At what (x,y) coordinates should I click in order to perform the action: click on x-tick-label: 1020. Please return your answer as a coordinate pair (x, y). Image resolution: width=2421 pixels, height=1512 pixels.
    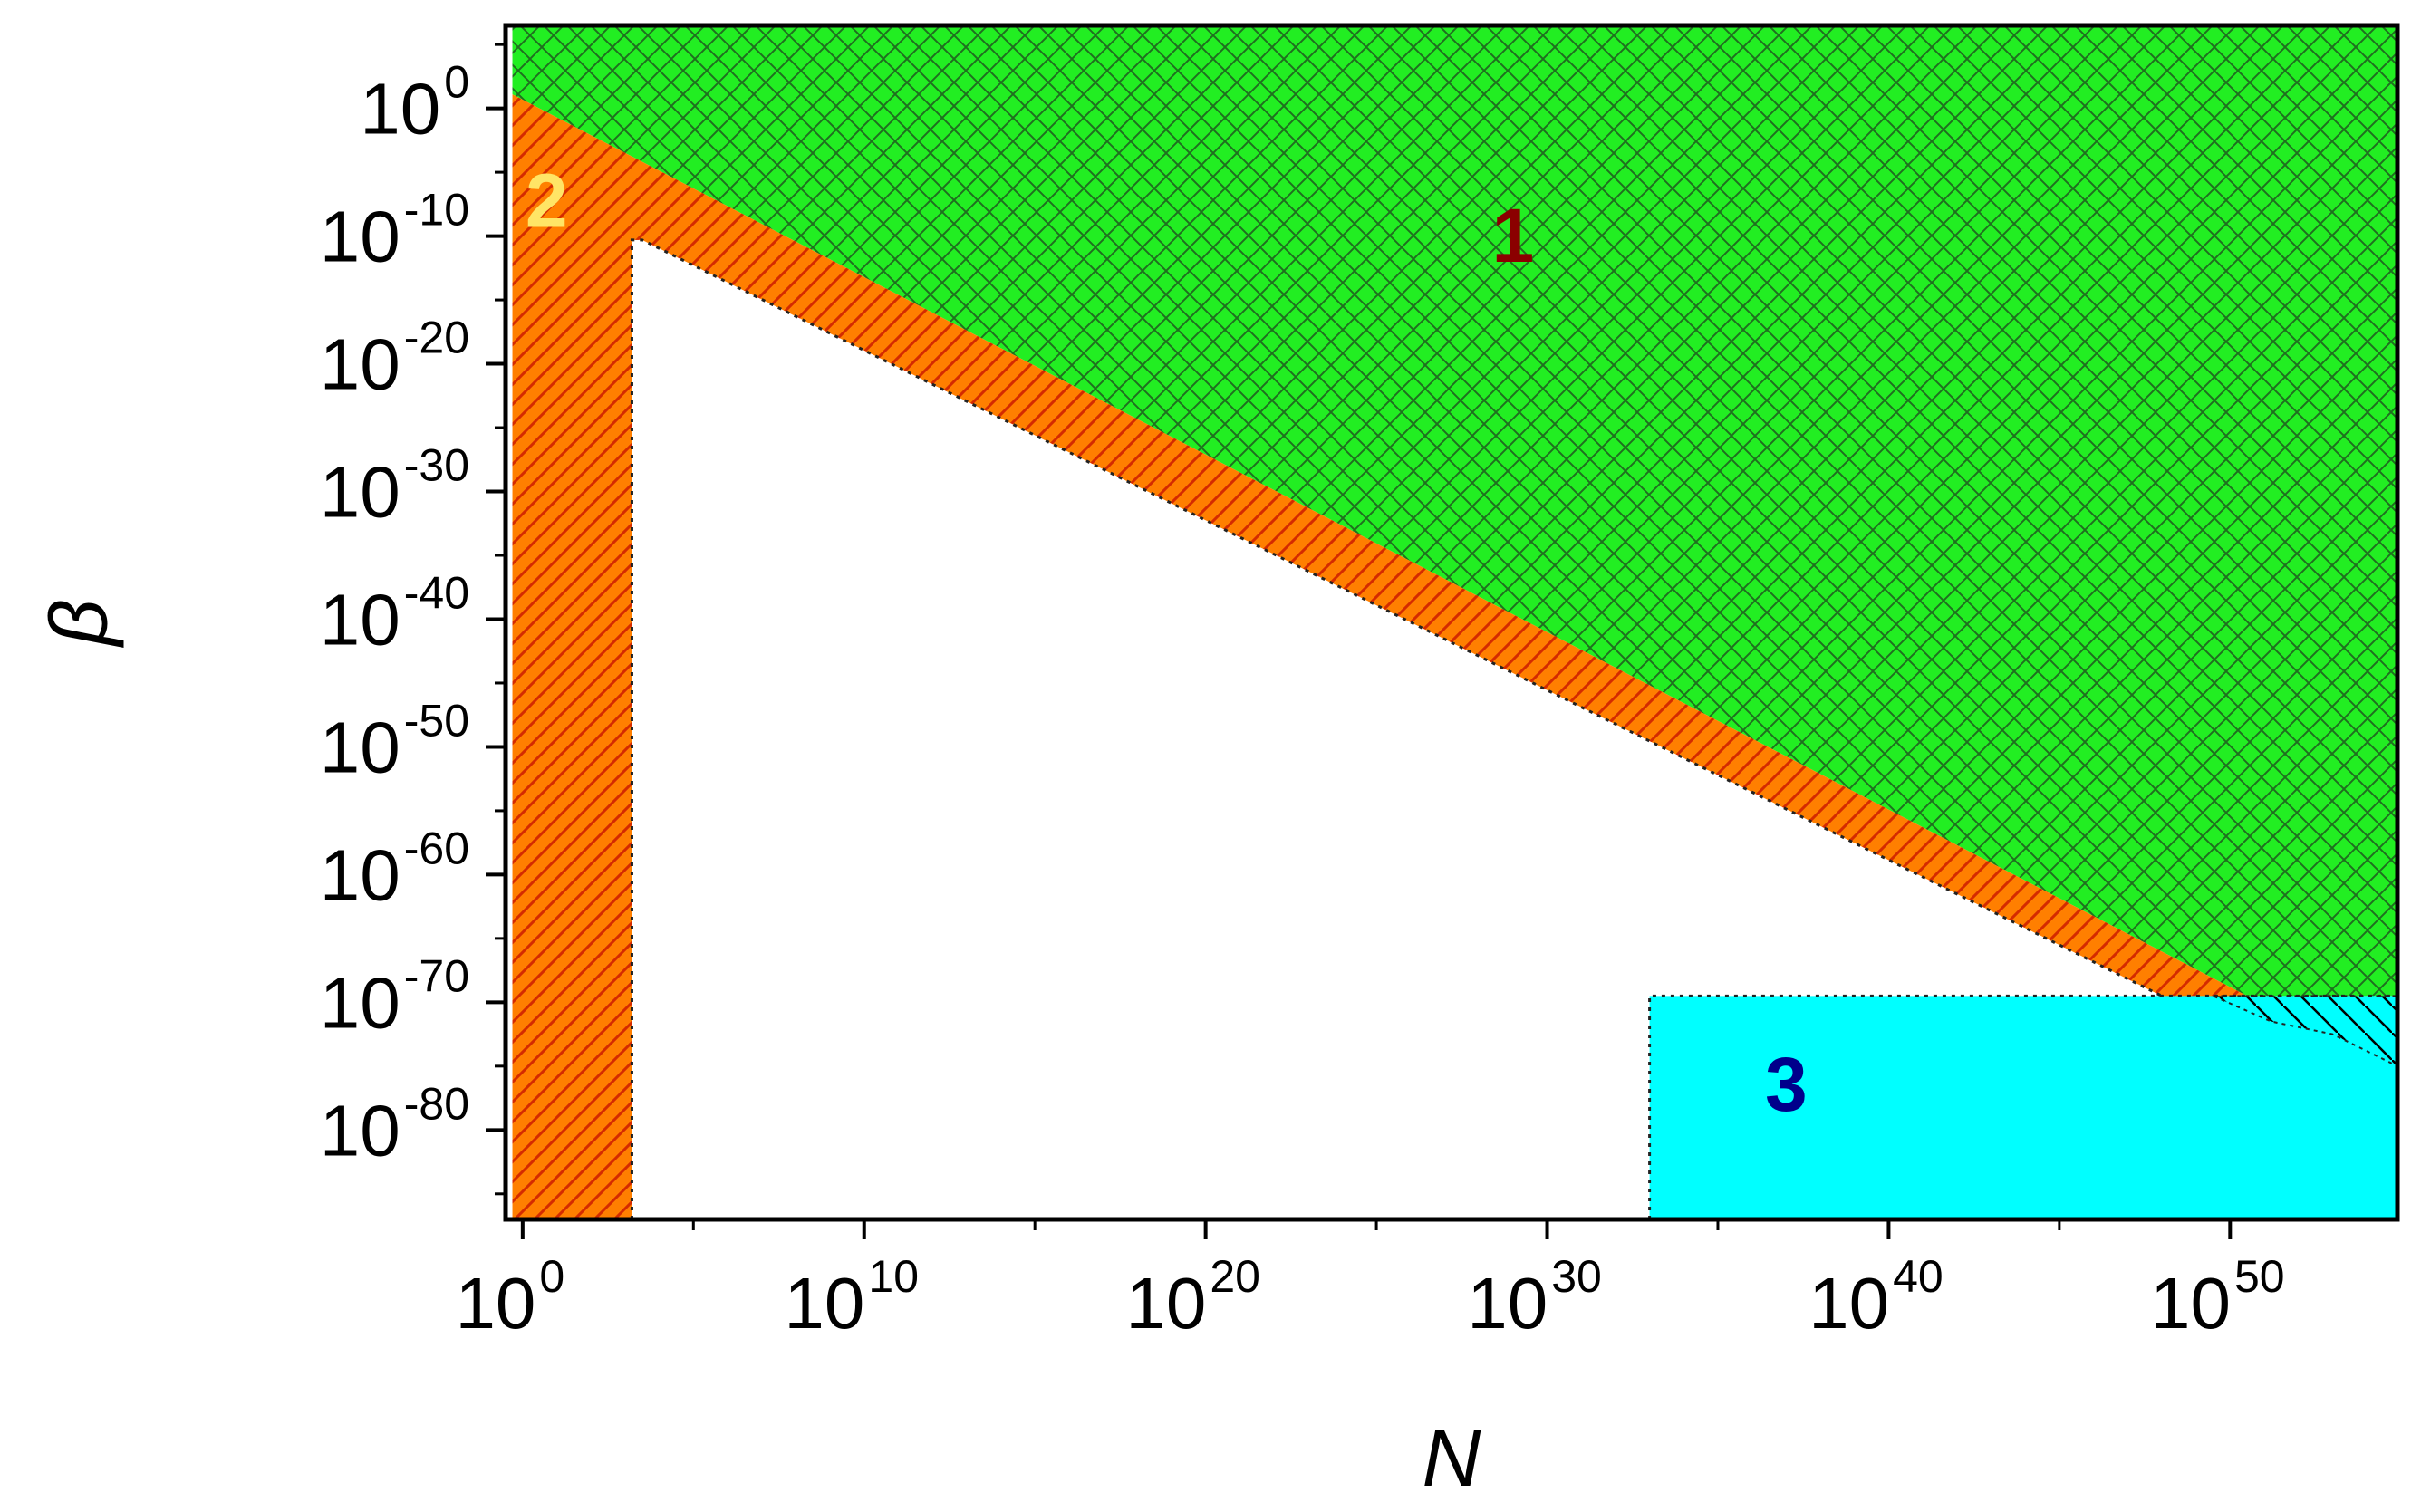
    Looking at the image, I should click on (1192, 1297).